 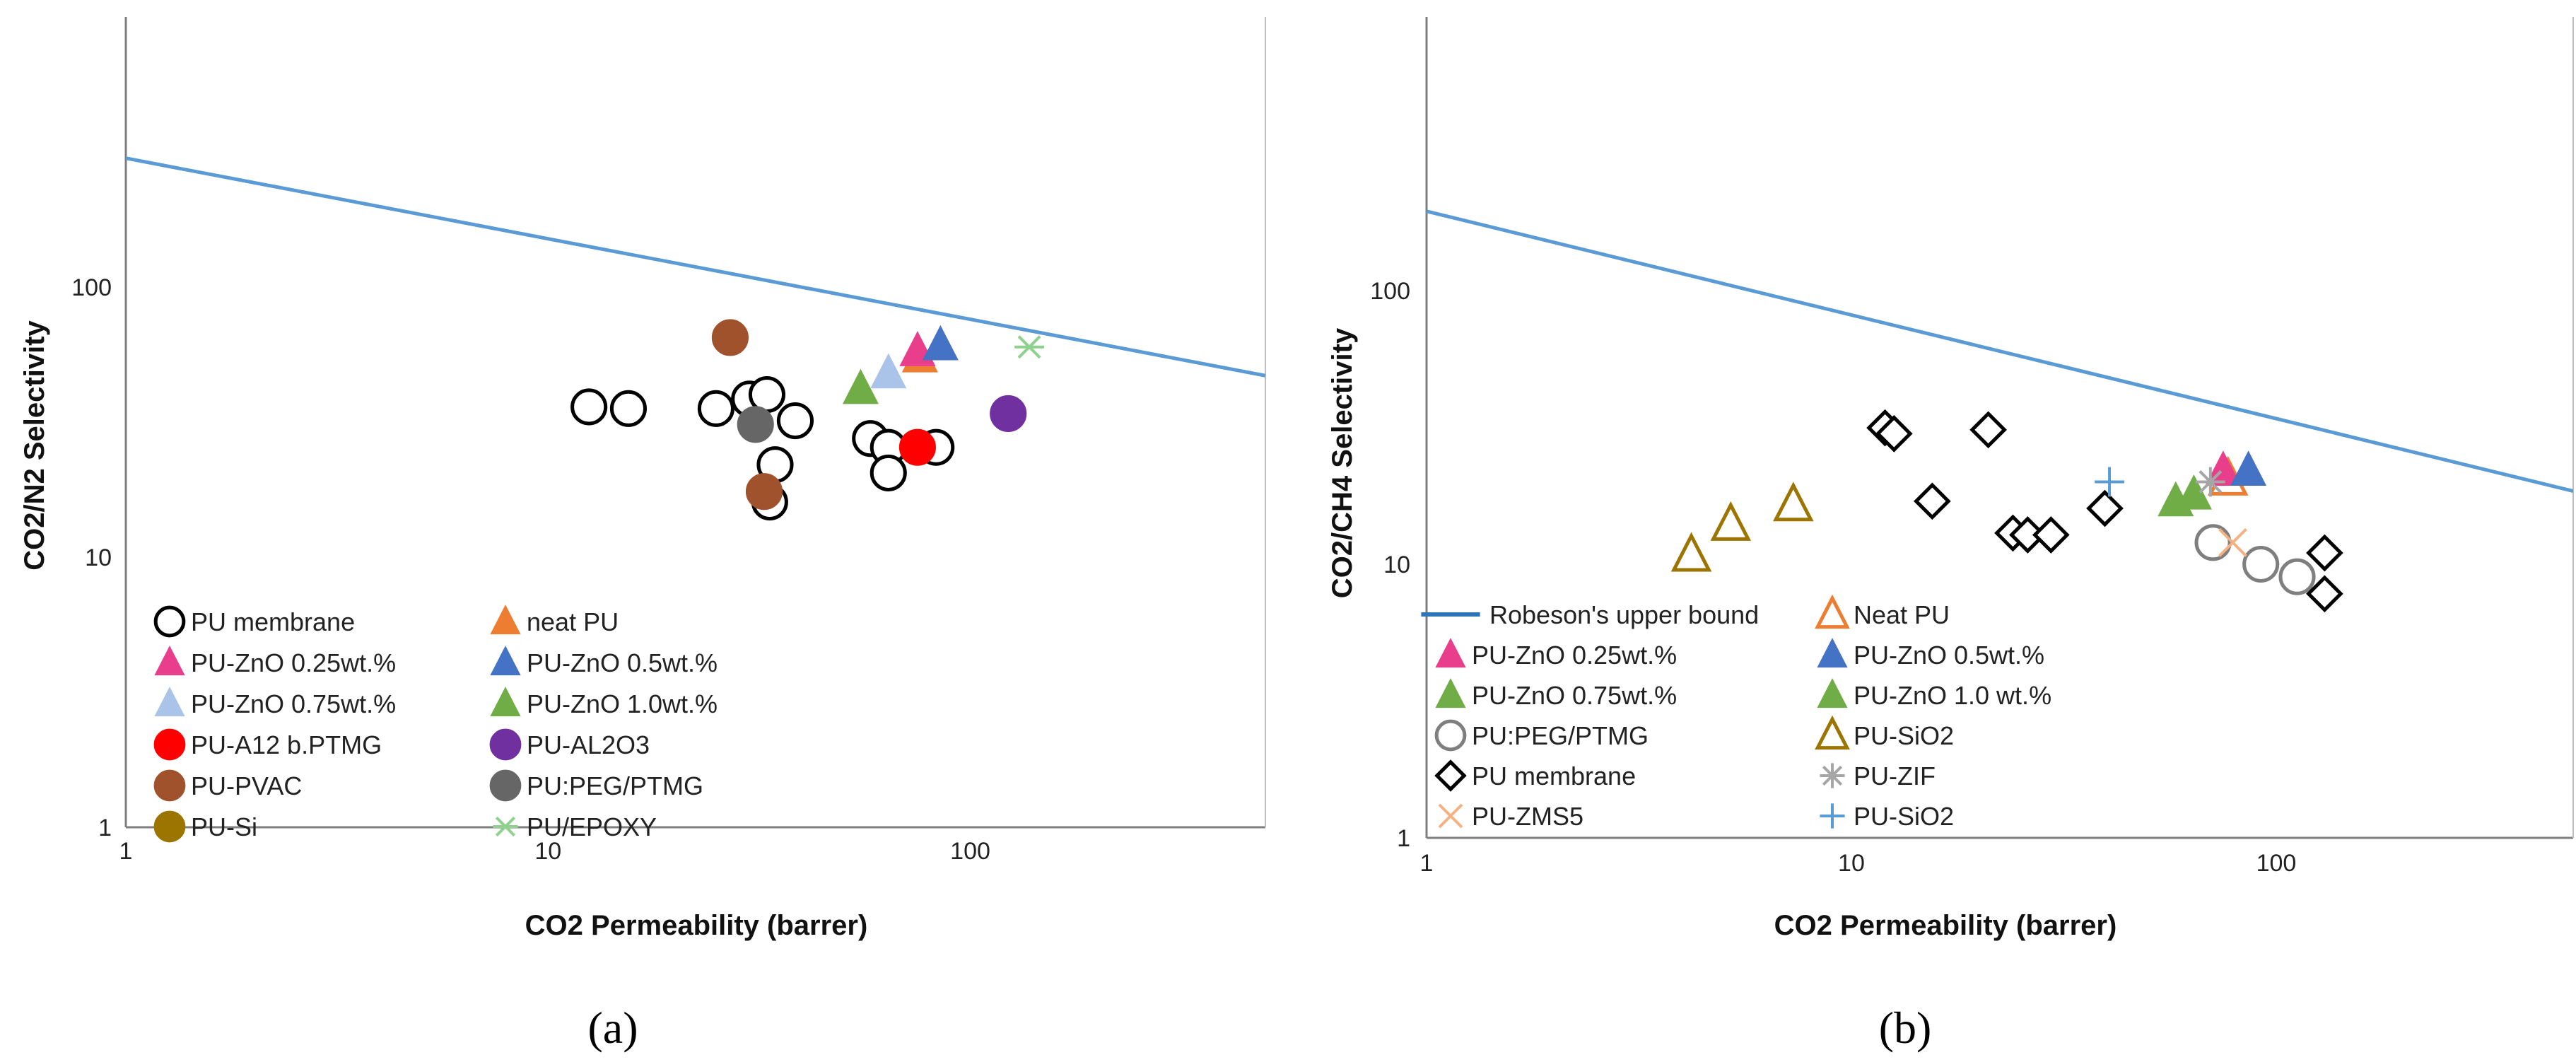 I want to click on panel-b-legend-label: PU-ZnO 0.5wt.%, so click(x=1949, y=655).